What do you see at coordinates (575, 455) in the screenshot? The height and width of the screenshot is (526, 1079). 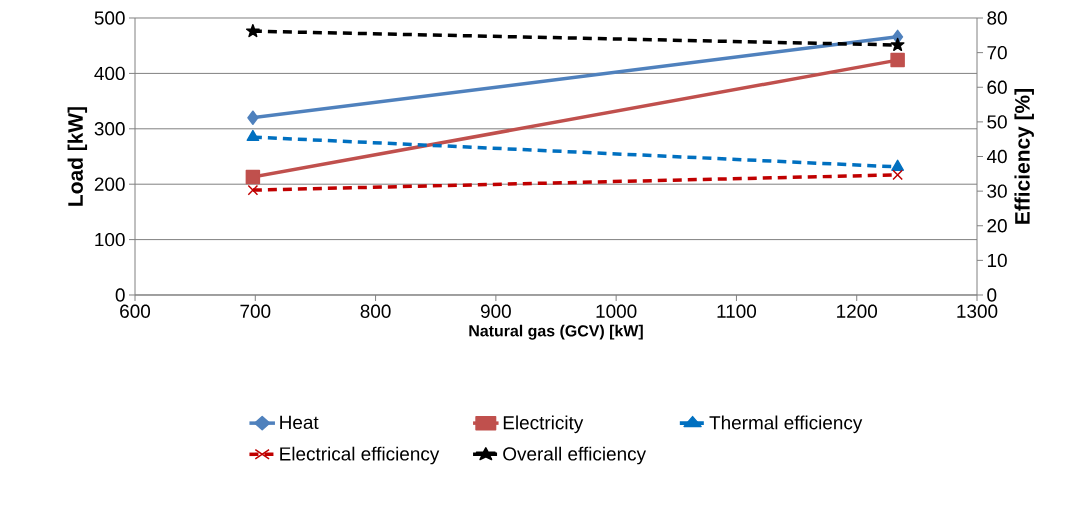 I see `legend-label: Overall efficiency` at bounding box center [575, 455].